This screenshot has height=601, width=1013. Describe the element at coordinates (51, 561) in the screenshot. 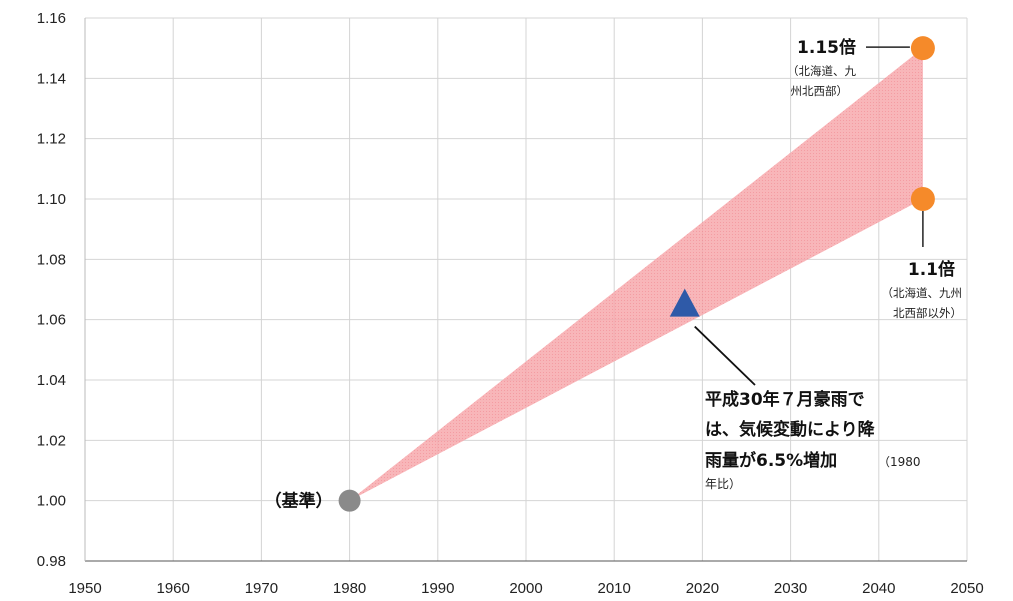

I see `y-tick-label: 0.98` at that location.